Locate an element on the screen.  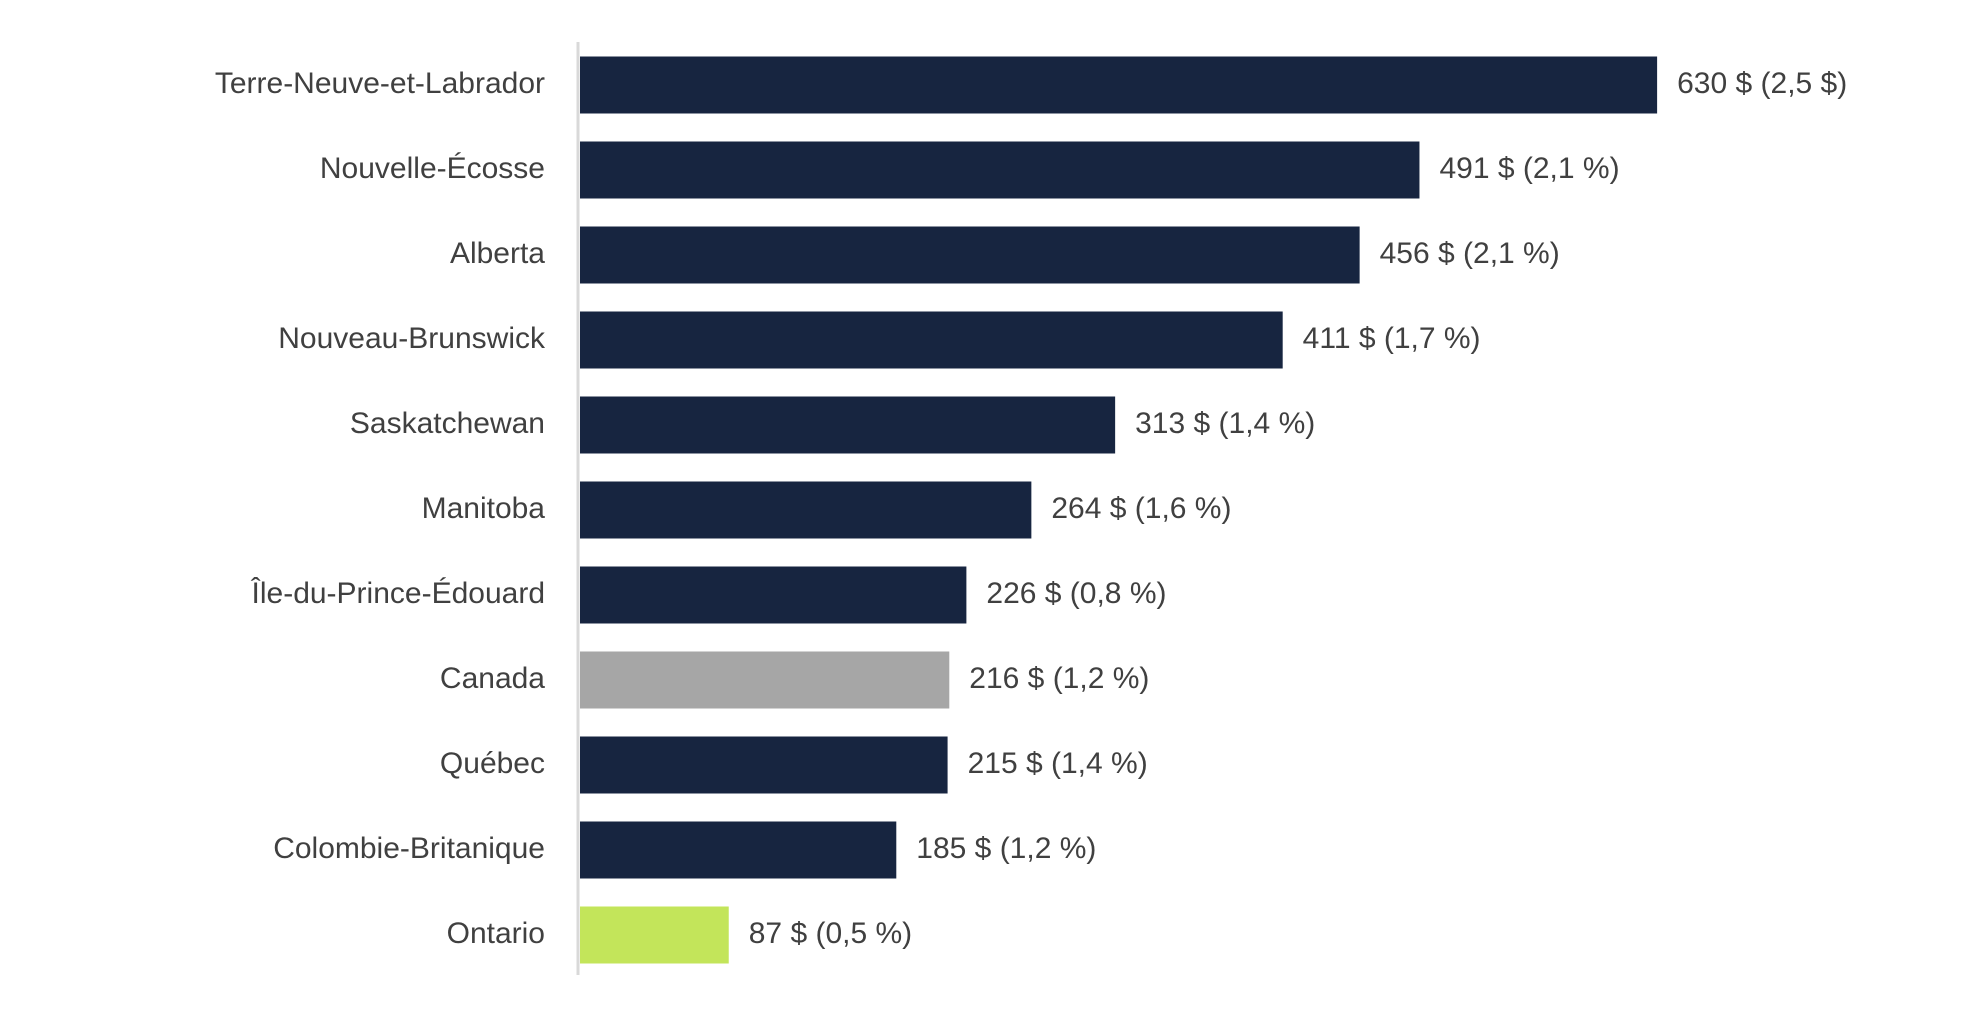
data-label: 216 $ (1,2 %) is located at coordinates (1059, 678).